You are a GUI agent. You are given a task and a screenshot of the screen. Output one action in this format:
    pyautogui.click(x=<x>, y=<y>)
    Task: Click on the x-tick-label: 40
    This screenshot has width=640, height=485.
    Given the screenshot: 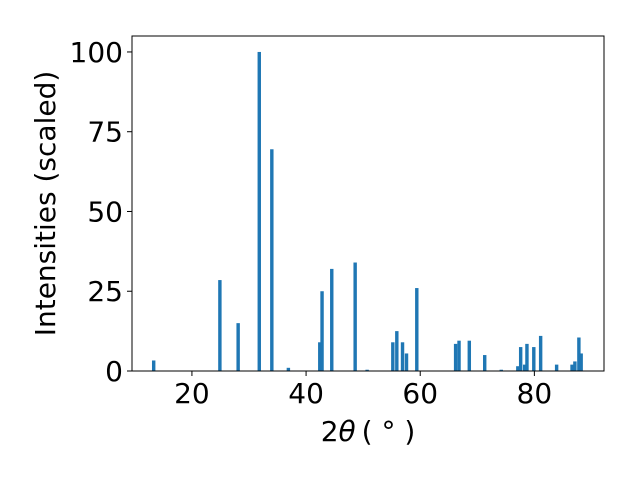 What is the action you would take?
    pyautogui.click(x=306, y=393)
    